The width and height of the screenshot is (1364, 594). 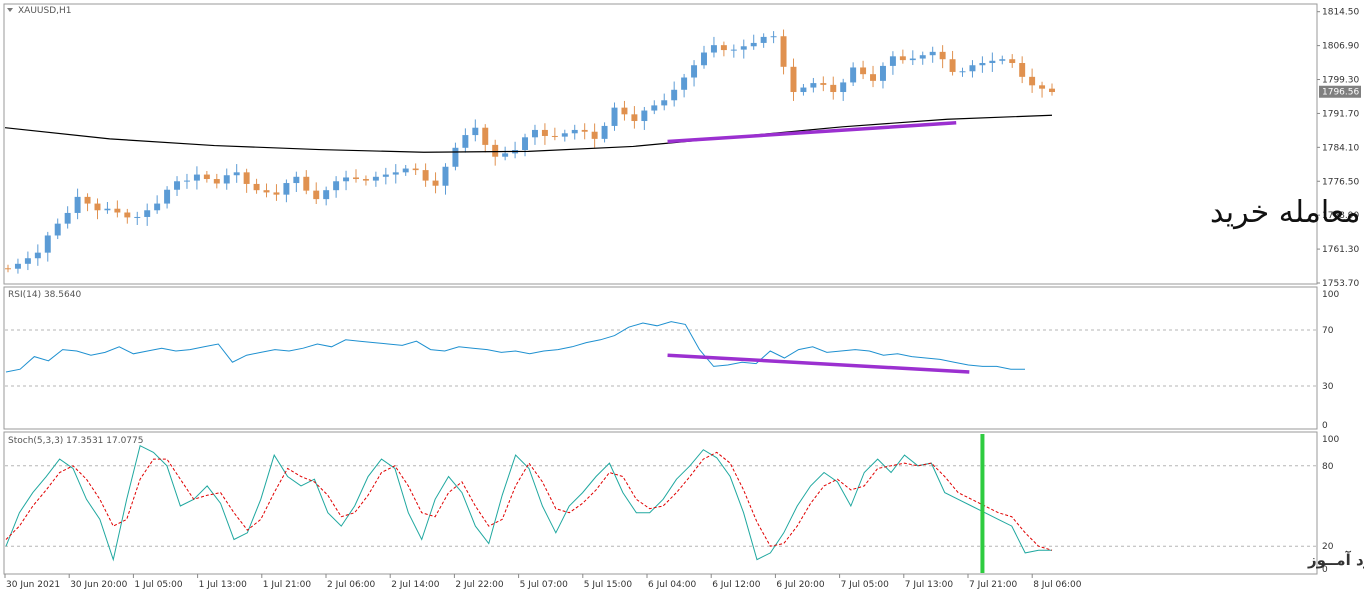 I want to click on price-tick-label: 1753.70, so click(x=1340, y=284).